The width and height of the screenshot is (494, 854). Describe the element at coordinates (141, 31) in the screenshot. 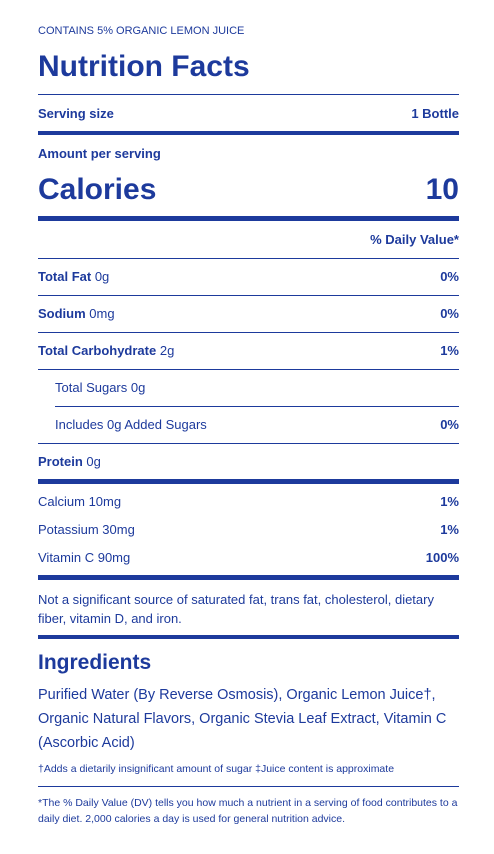

I see `header-note: CONTAINS 5% ORGANIC LEMON JUICE` at that location.